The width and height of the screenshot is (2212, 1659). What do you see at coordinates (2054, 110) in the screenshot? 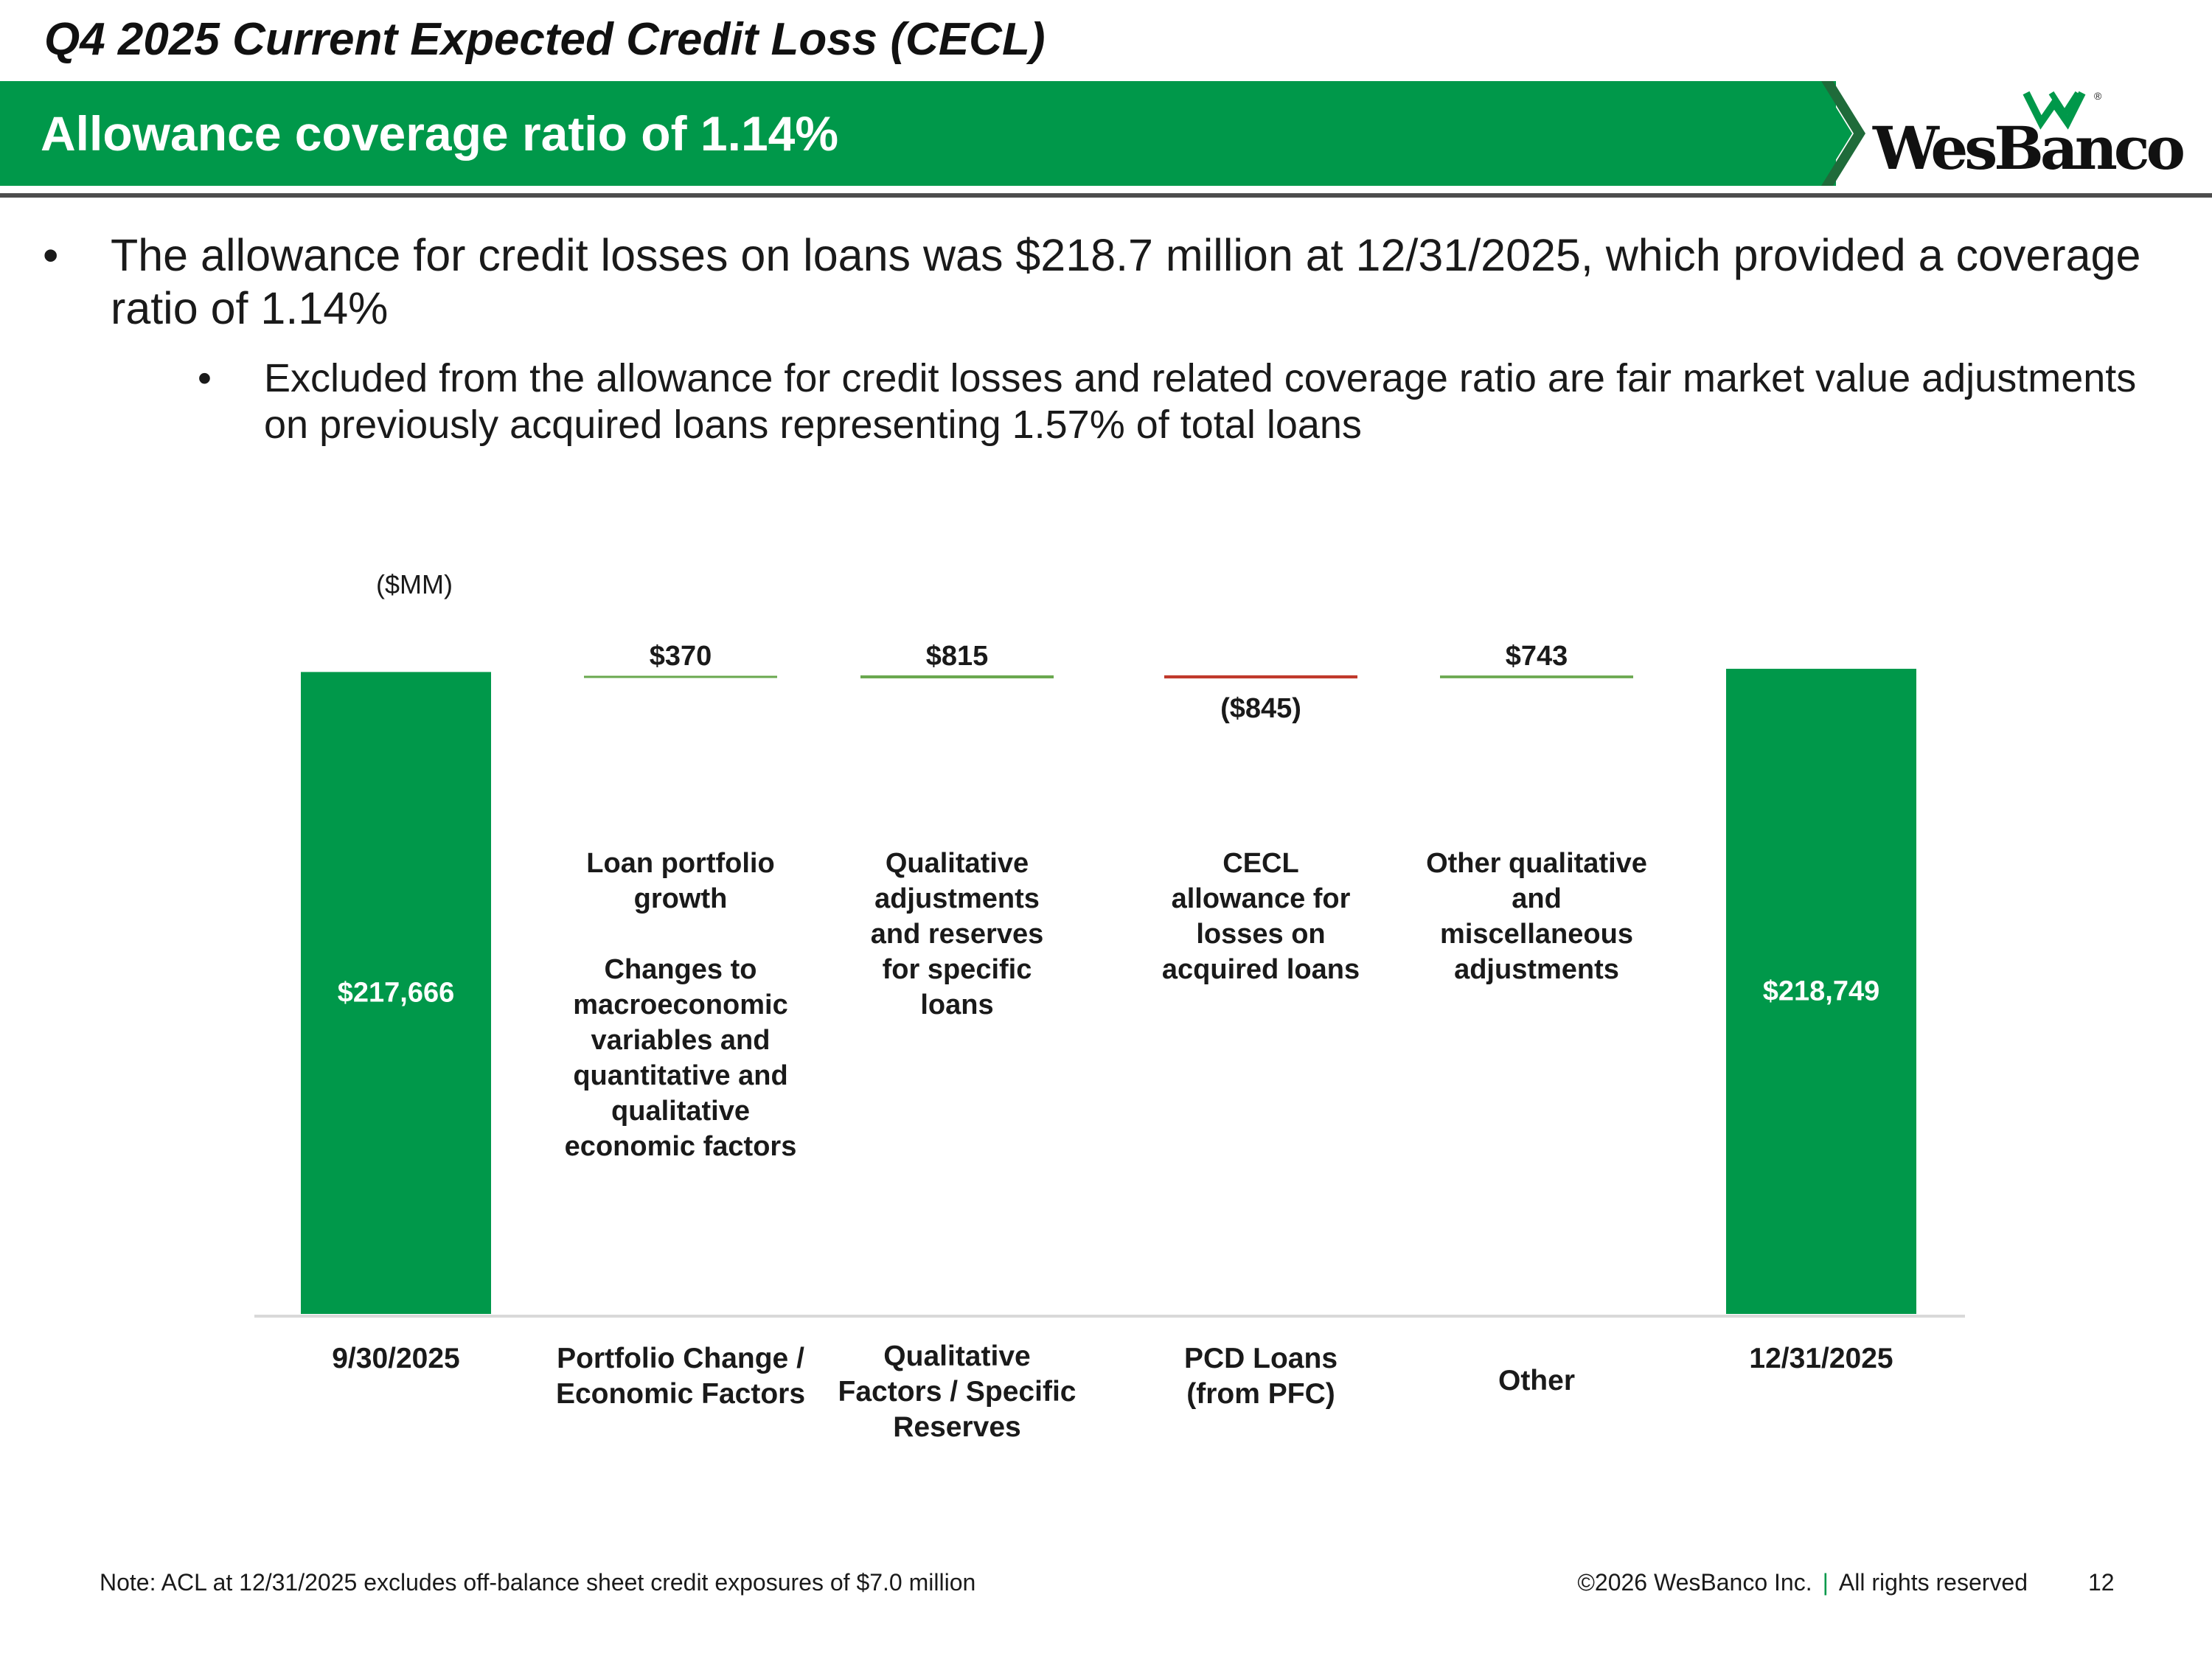
I see `logo-w-mark-icon` at bounding box center [2054, 110].